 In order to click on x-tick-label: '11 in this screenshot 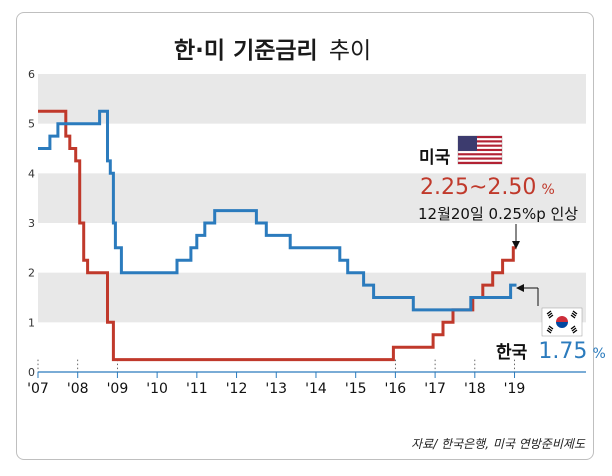, I will do `click(197, 389)`.